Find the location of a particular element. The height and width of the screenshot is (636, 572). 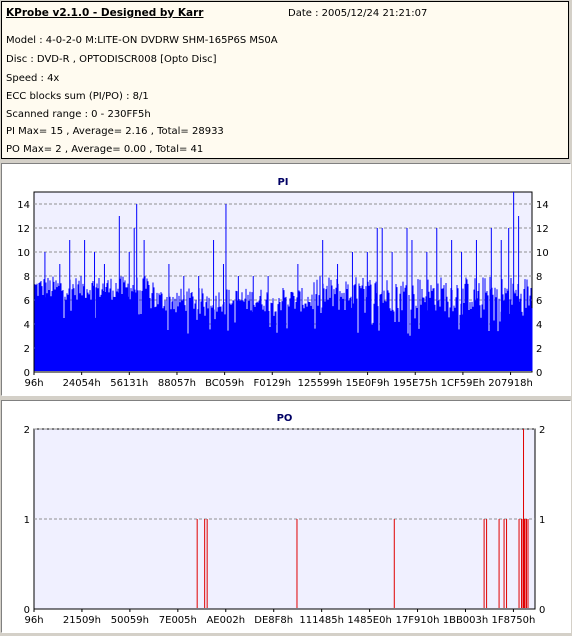

y-tick-label-right: 6 is located at coordinates (539, 301).